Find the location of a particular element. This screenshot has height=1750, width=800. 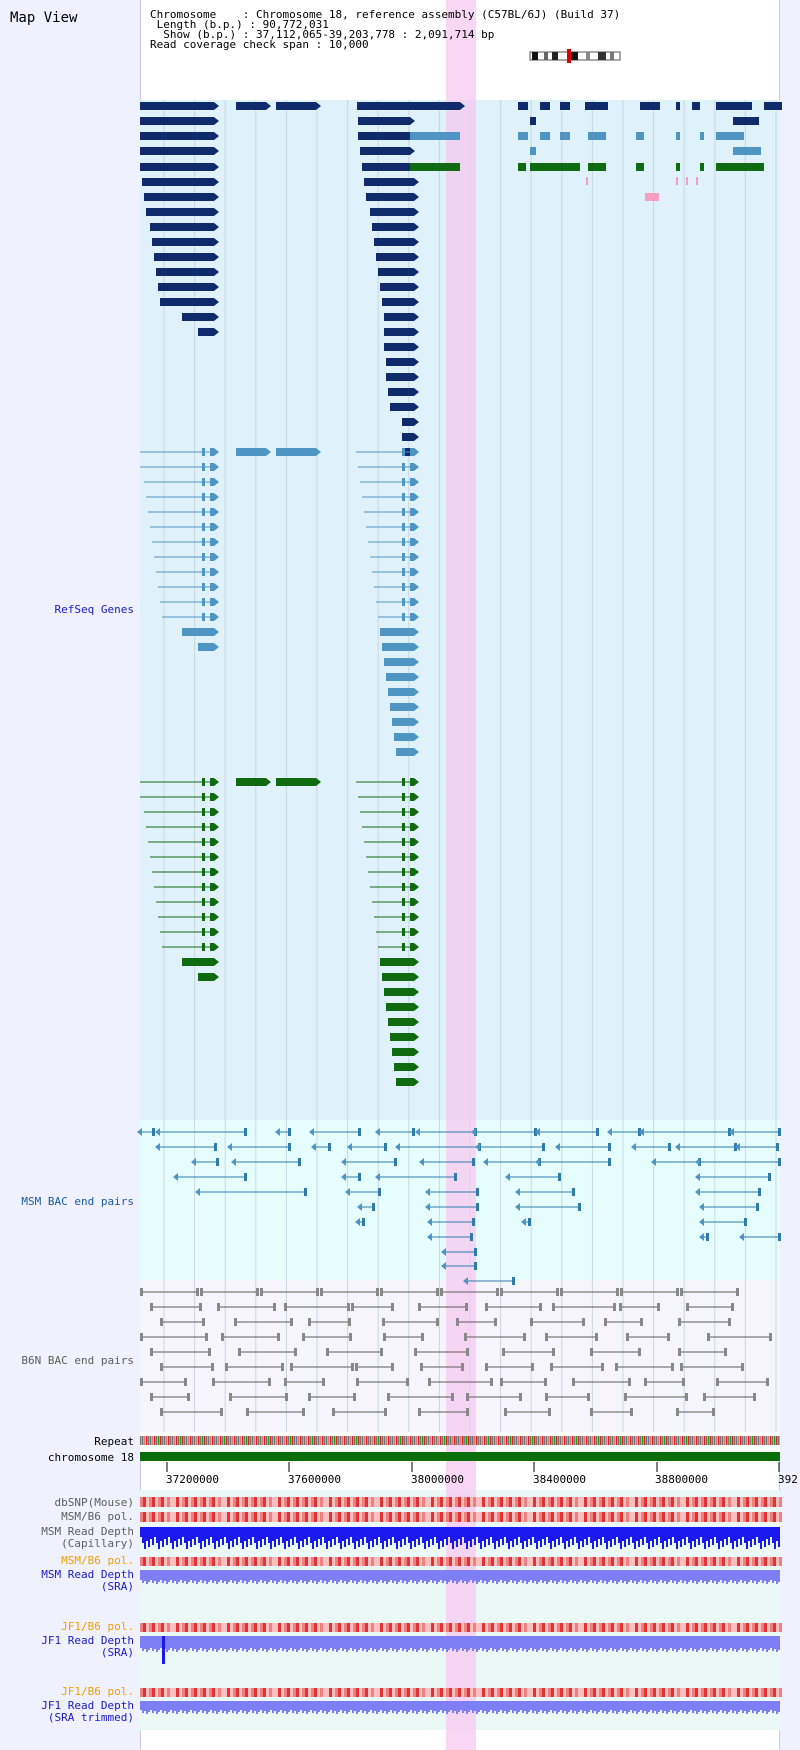

track-label-msm-depth-sra: MSM Read Depth is located at coordinates (87, 1574).